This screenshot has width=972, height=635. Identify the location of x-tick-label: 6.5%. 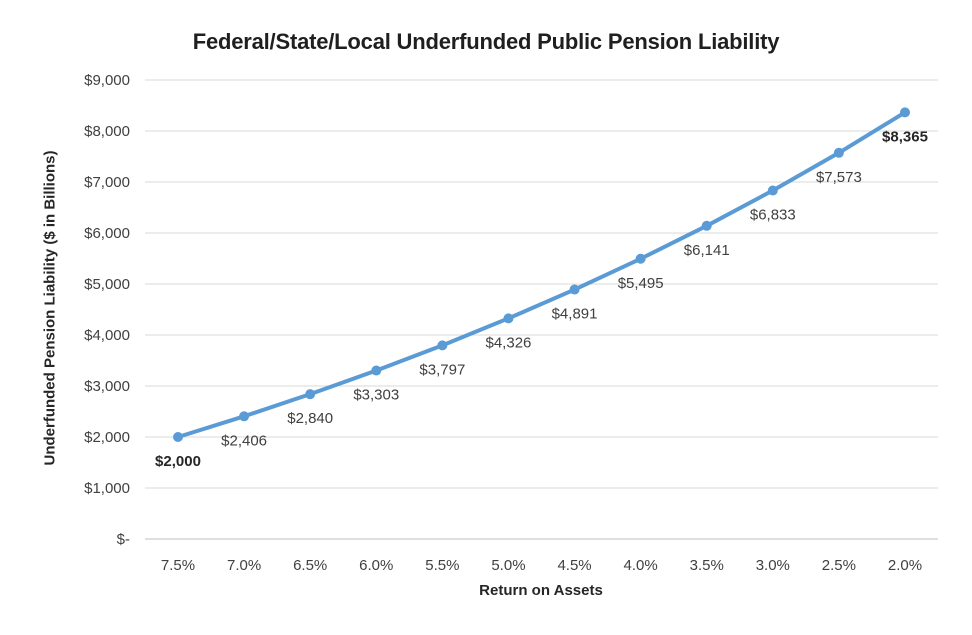
(310, 565).